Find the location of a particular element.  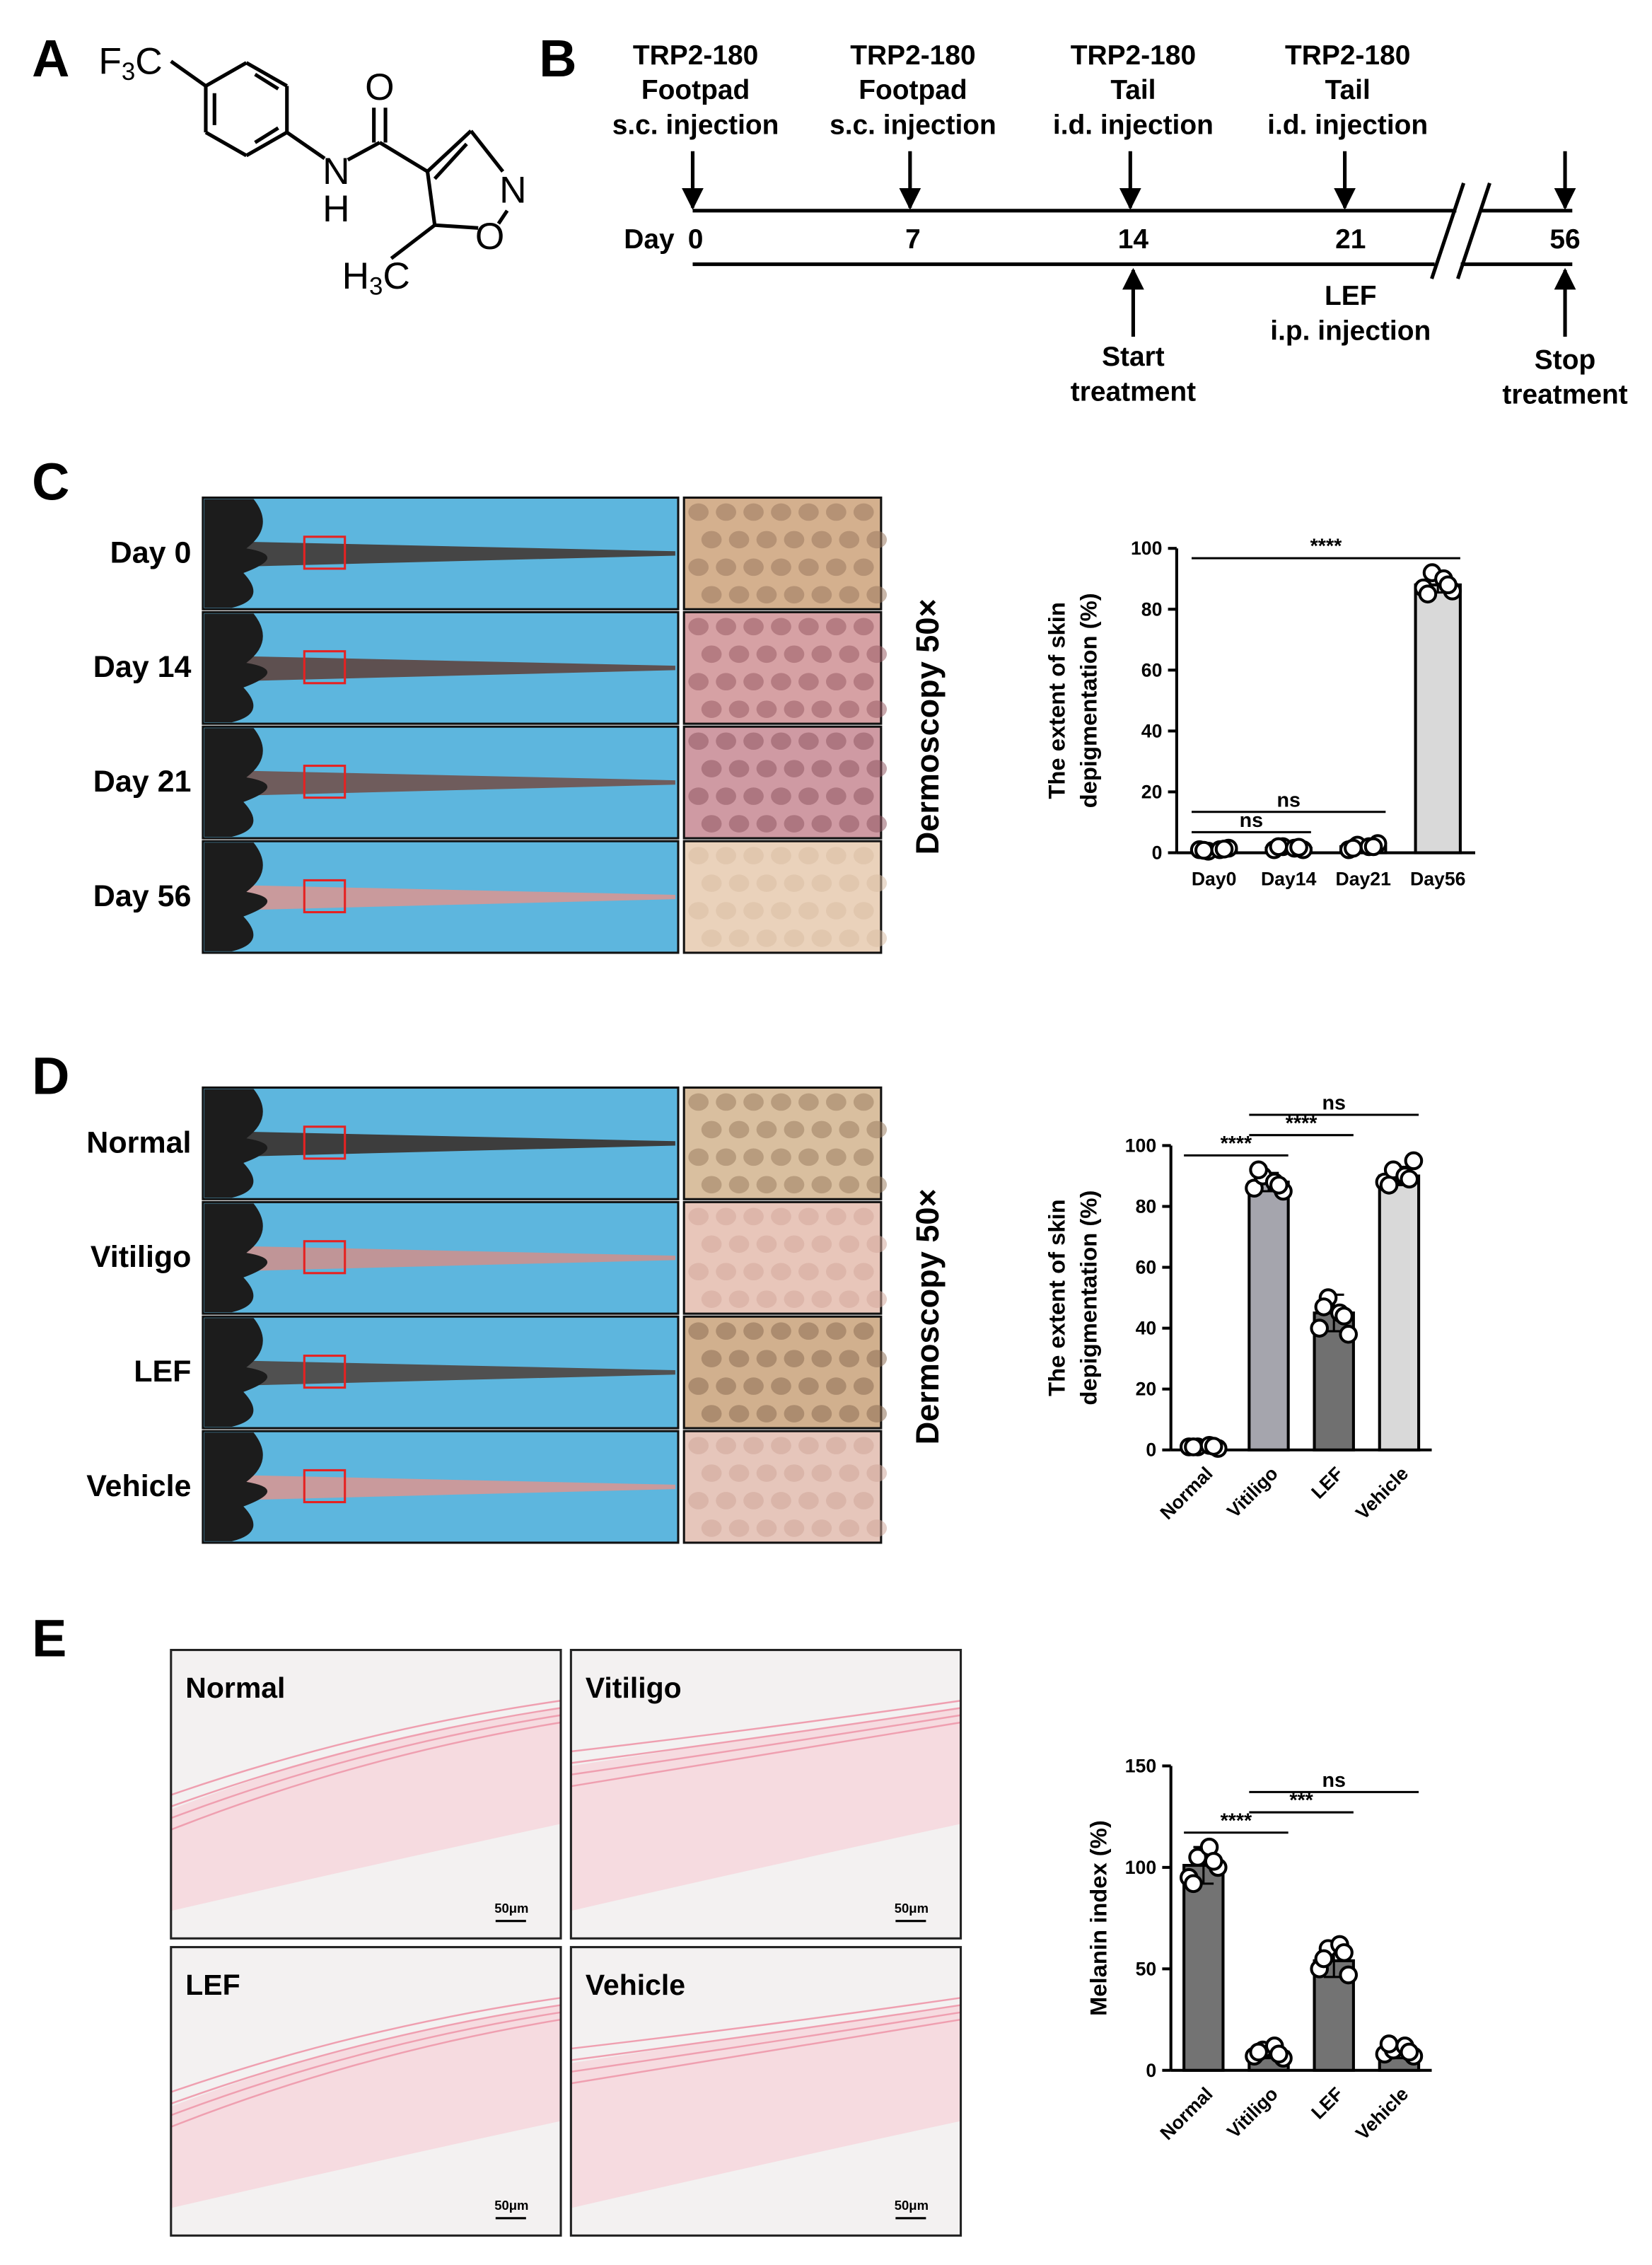

x-tick-label: Vehicle is located at coordinates (1381, 2113).